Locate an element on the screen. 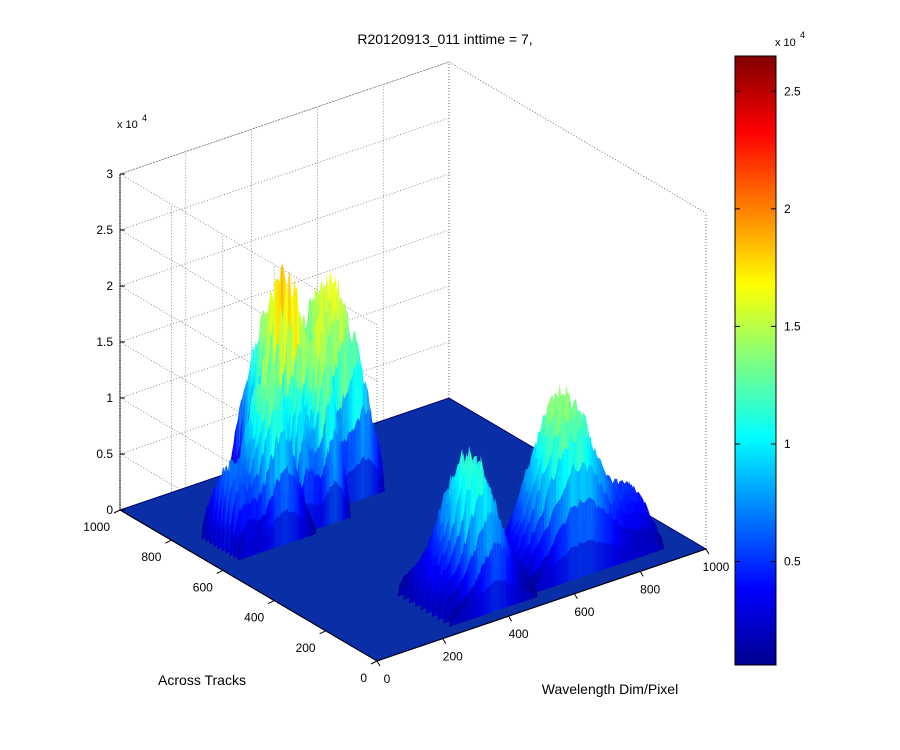  colorbar-tick-label: 2 is located at coordinates (787, 209).